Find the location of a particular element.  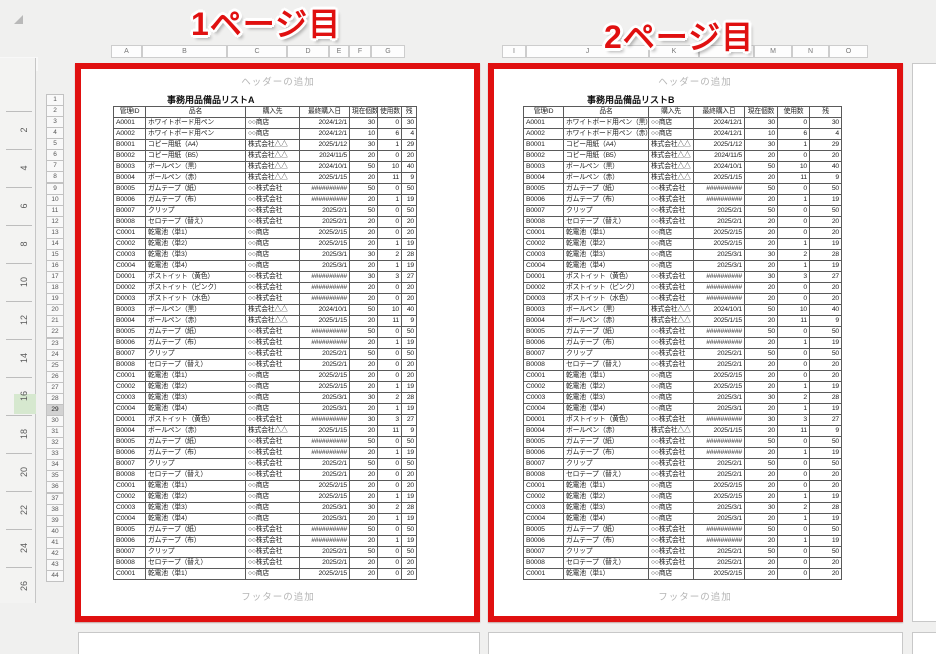

table-cell: コピー用紙（B5） is located at coordinates (606, 156).